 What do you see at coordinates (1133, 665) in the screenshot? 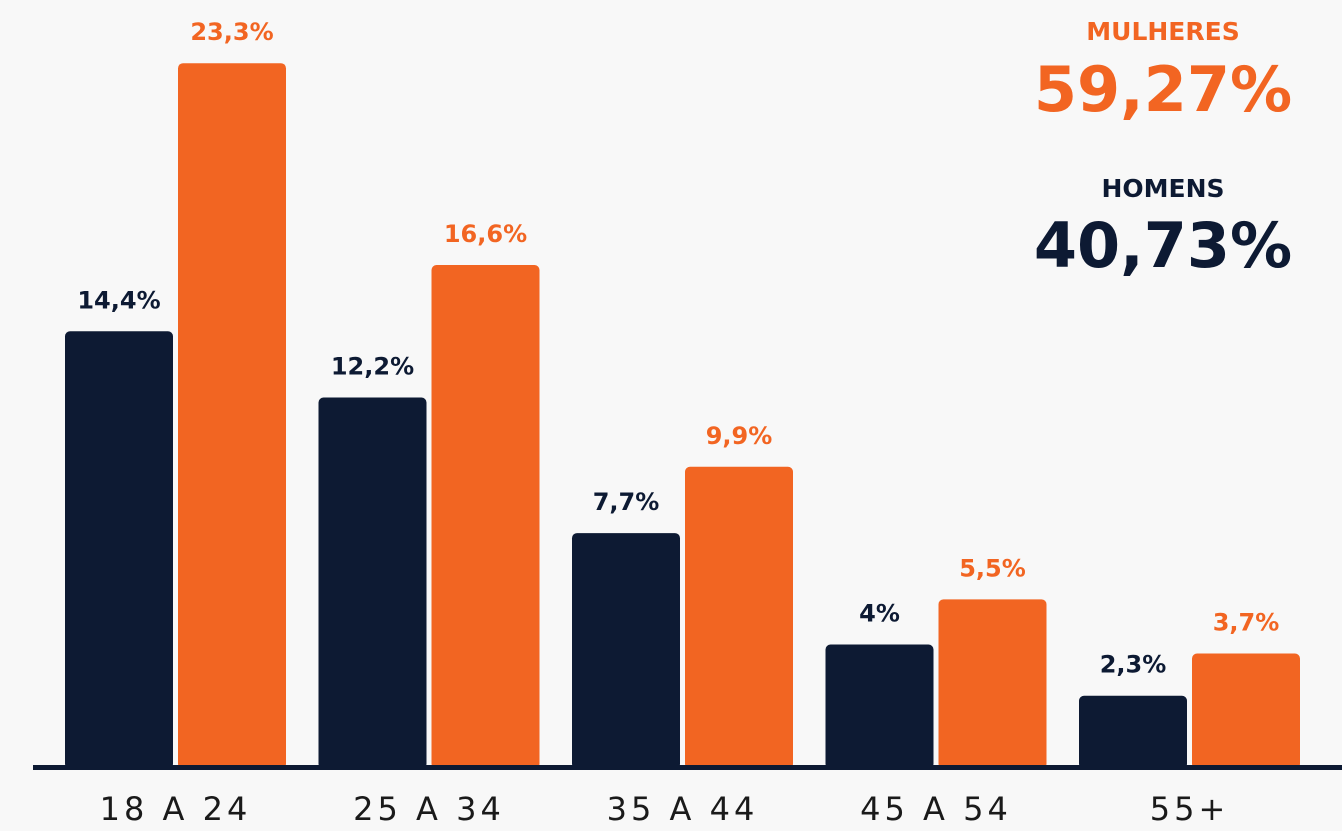
I see `value-label: 2,3%` at bounding box center [1133, 665].